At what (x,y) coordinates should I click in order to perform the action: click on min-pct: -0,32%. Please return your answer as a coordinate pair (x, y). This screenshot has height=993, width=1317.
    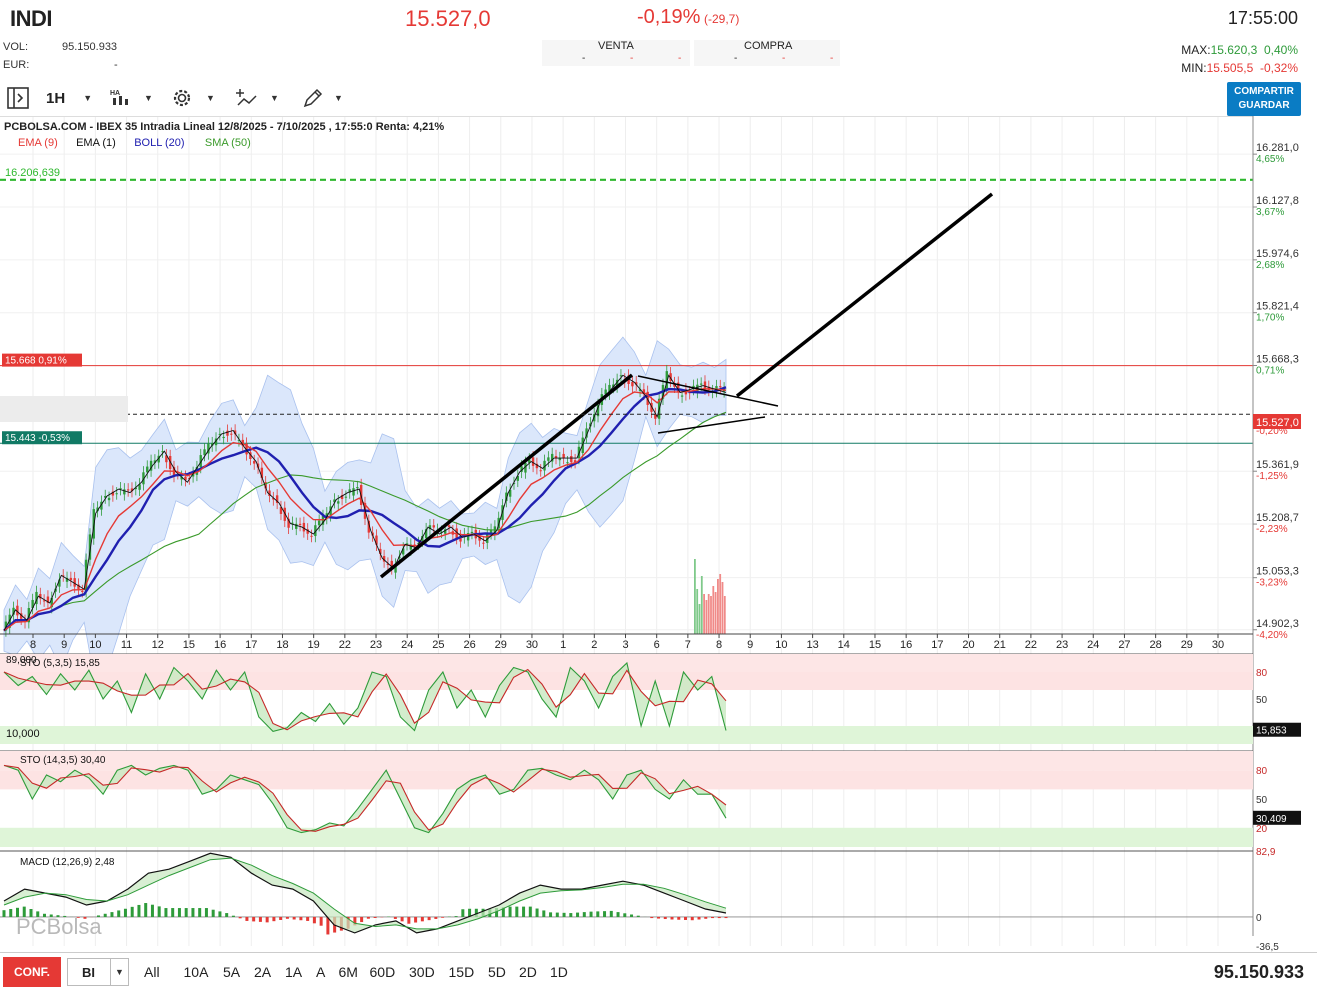
    Looking at the image, I should click on (1278, 68).